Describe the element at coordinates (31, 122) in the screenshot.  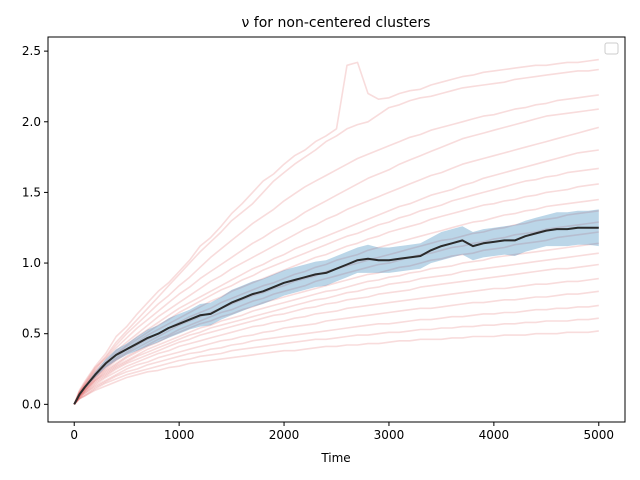
I see `y-tick-label-2: 2.0` at that location.